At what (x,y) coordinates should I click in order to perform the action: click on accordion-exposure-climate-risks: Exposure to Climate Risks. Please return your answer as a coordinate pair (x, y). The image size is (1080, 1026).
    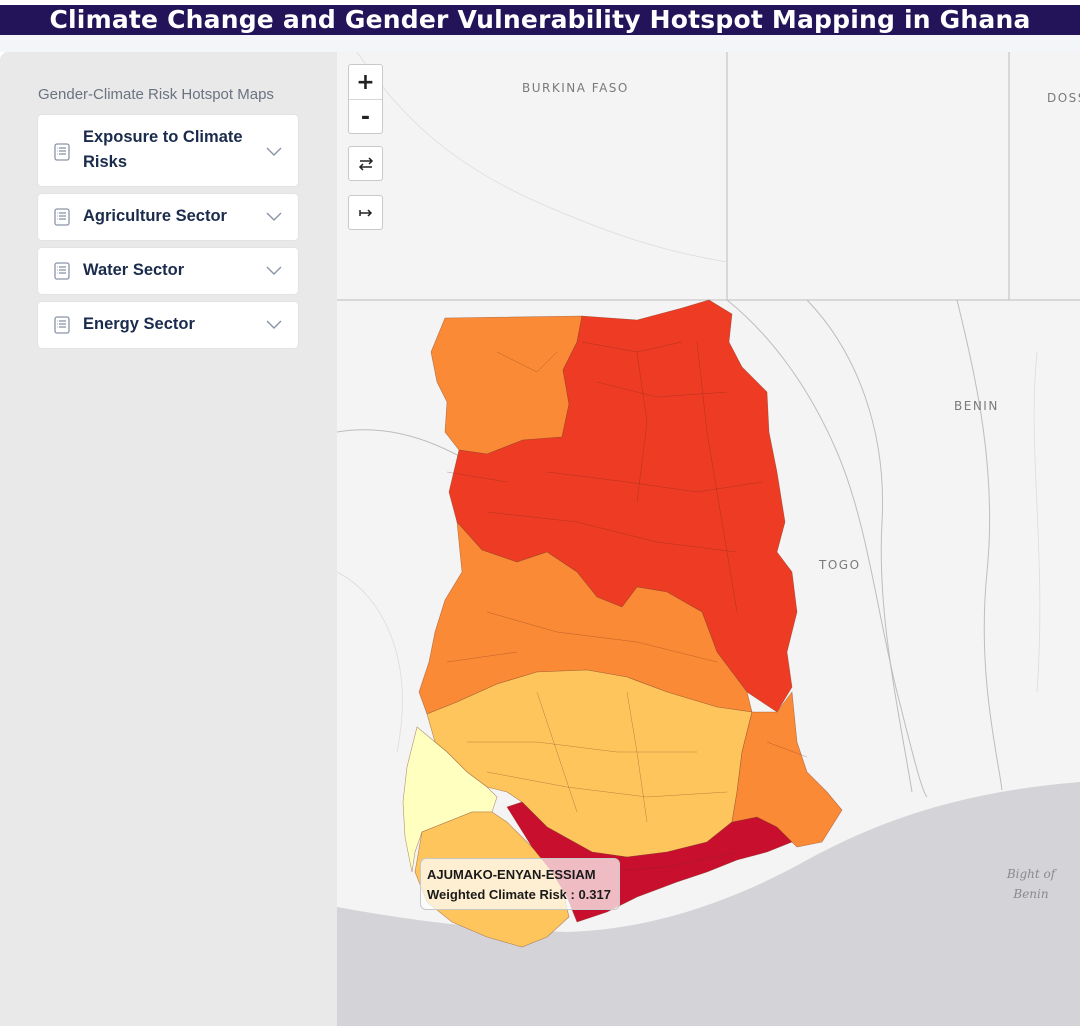
    Looking at the image, I should click on (168, 150).